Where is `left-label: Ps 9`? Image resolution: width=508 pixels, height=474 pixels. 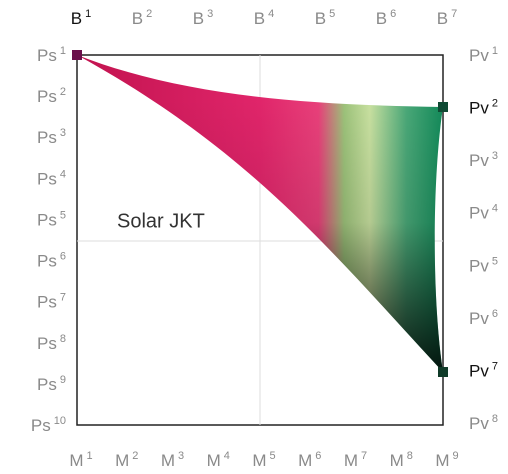 left-label: Ps 9 is located at coordinates (51, 384).